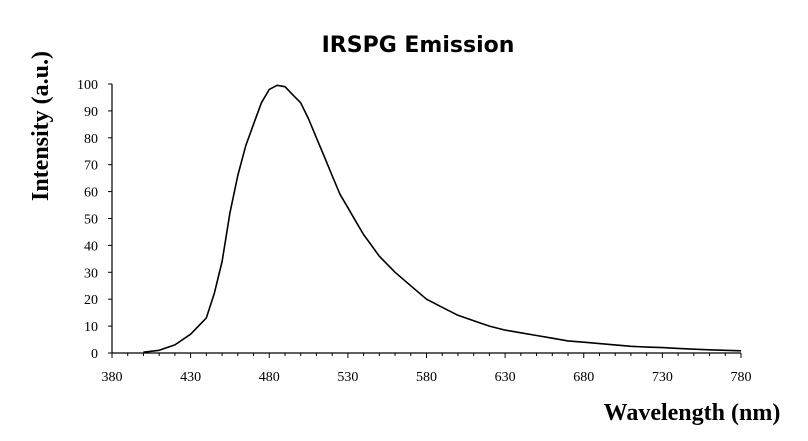 The height and width of the screenshot is (441, 808). Describe the element at coordinates (91, 273) in the screenshot. I see `y-tick-label: 30` at that location.